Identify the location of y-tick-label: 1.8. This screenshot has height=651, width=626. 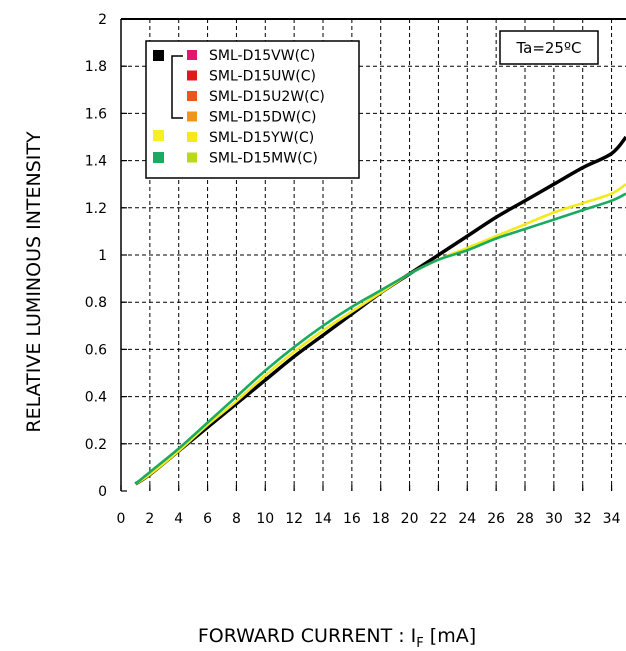
(96, 67).